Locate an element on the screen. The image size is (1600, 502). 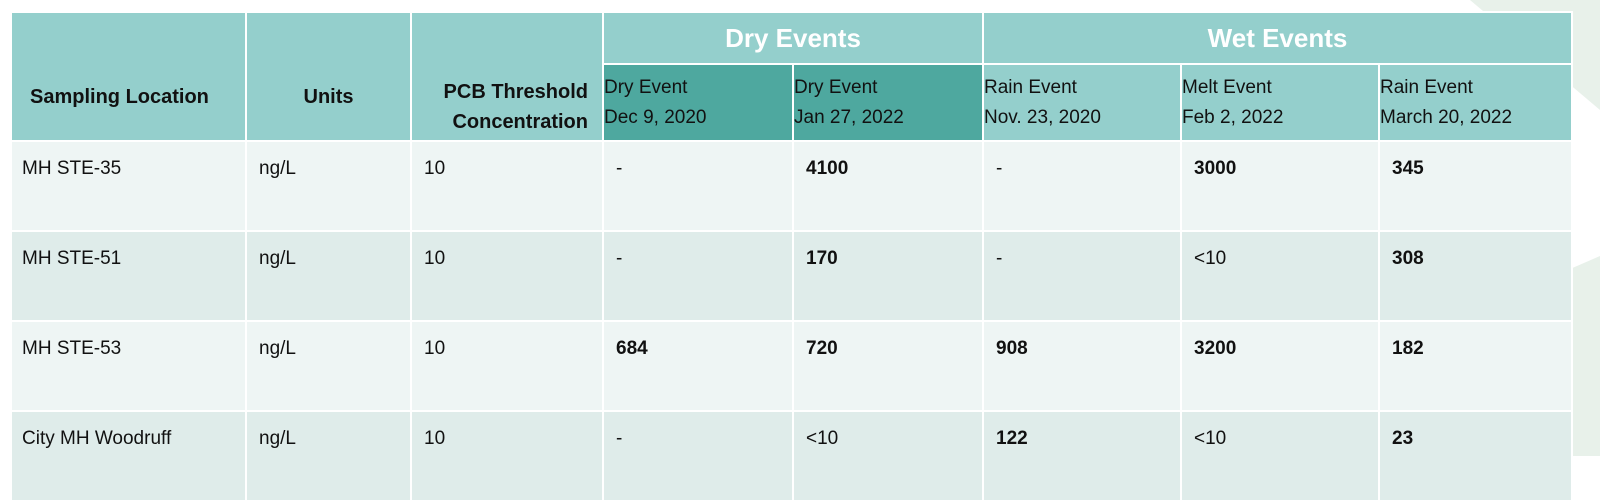
value-cell: 684 is located at coordinates (698, 366).